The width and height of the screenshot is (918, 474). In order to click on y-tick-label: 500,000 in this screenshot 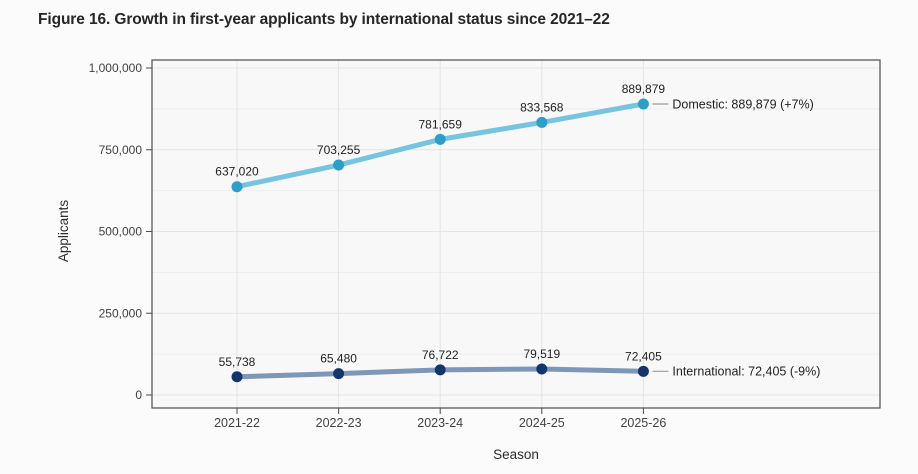, I will do `click(121, 232)`.